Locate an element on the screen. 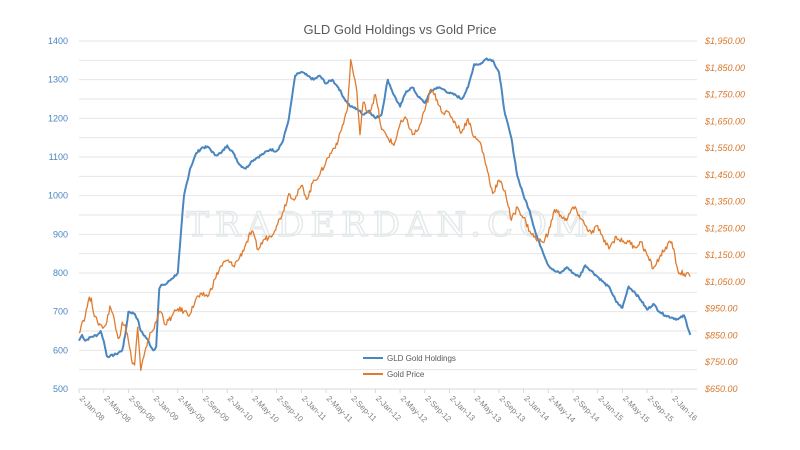 The height and width of the screenshot is (450, 800). y-right-tick-label: $1,150.00 is located at coordinates (724, 255).